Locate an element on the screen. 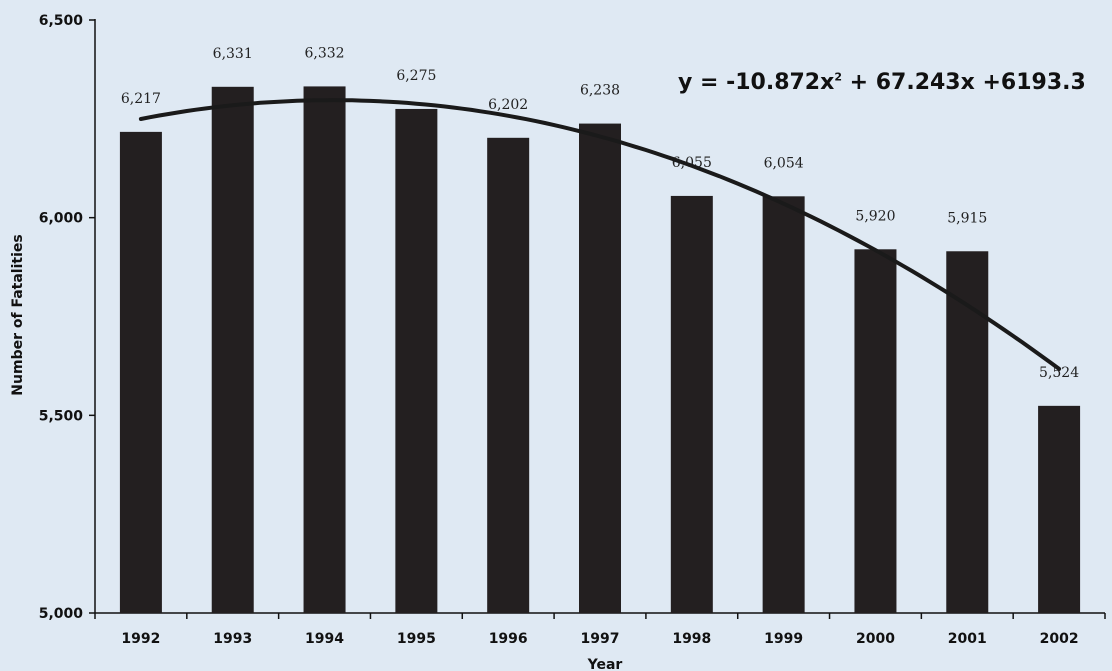 Image resolution: width=1112 pixels, height=671 pixels. data-label: 6,238 is located at coordinates (600, 91).